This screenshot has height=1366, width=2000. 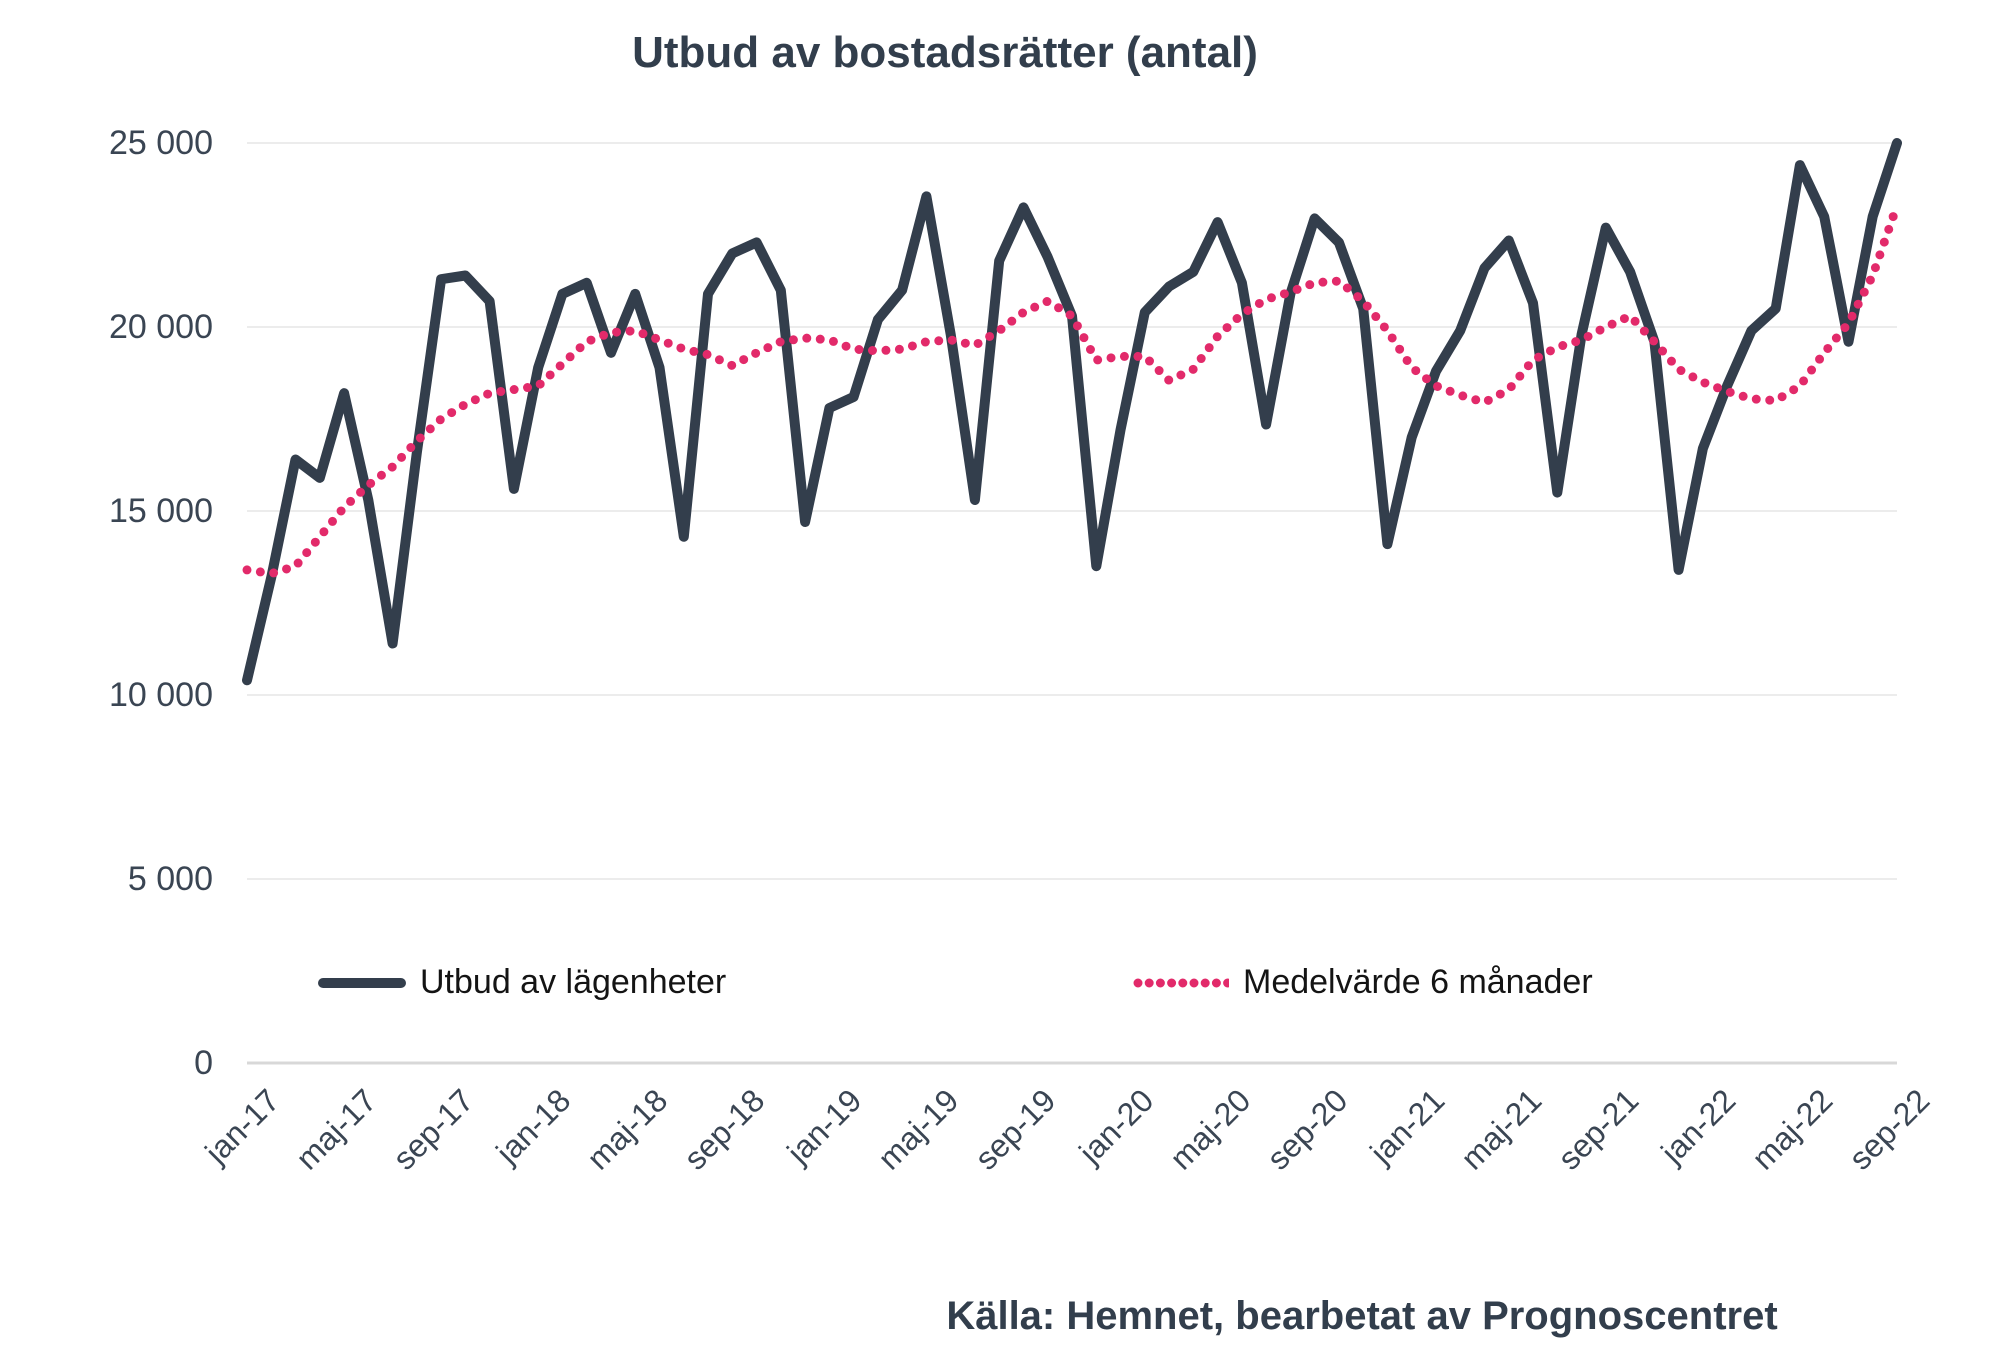 I want to click on dotted-line-swatch-icon, so click(x=1181, y=982).